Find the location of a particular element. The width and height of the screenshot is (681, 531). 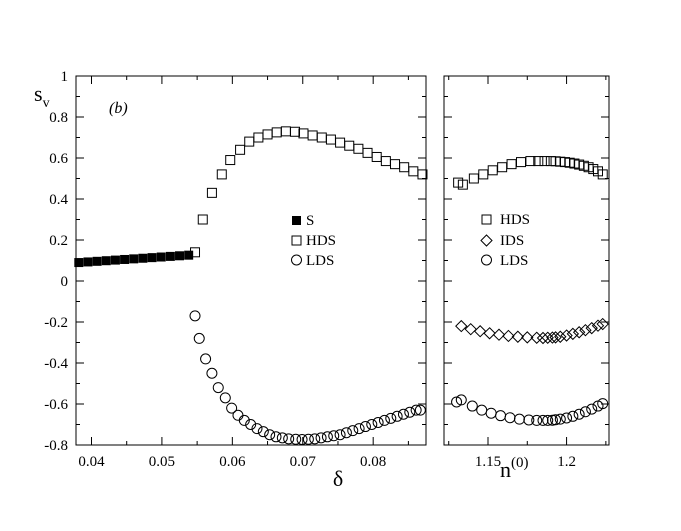

y-tick-label: 0.4 is located at coordinates (58, 200).